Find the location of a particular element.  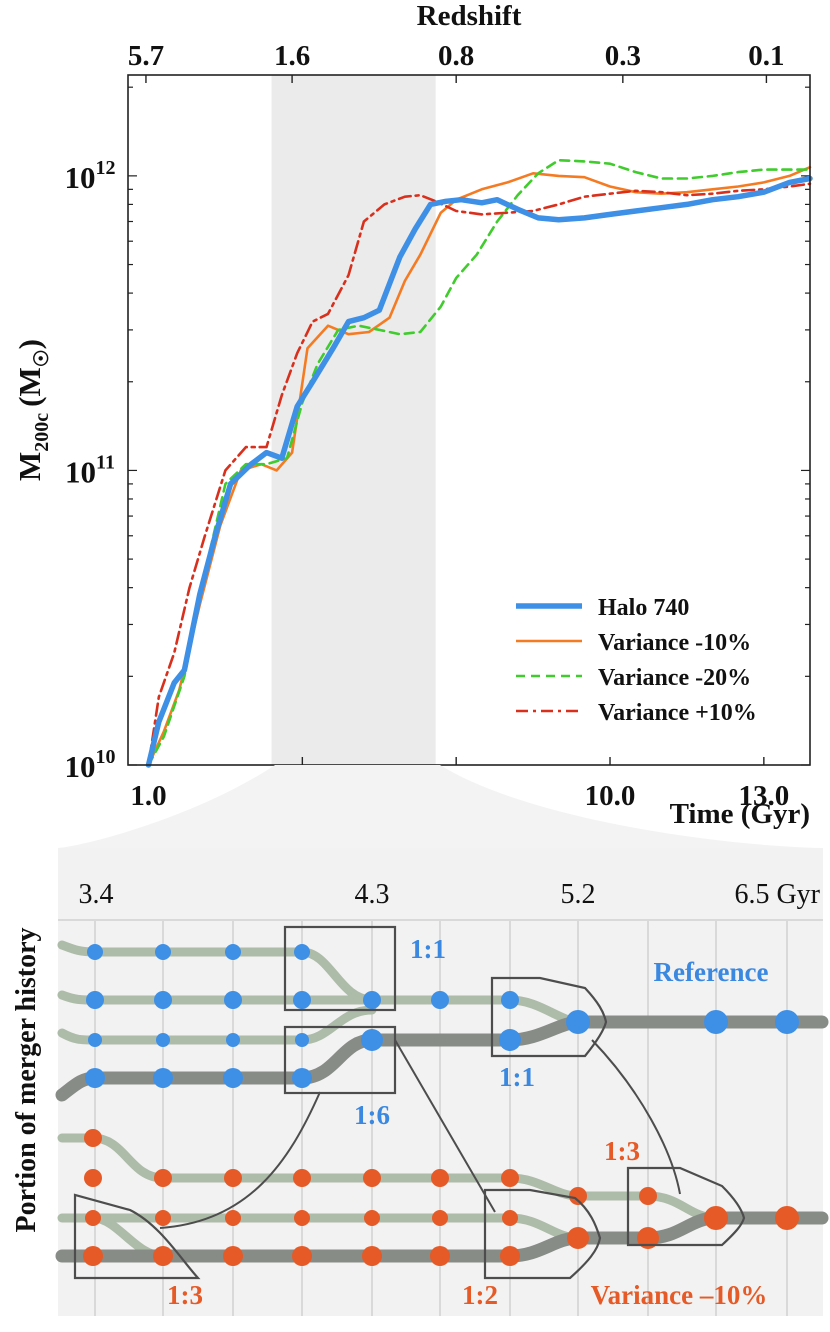

y-axis-title: M200c (M☉) is located at coordinates (32, 410).